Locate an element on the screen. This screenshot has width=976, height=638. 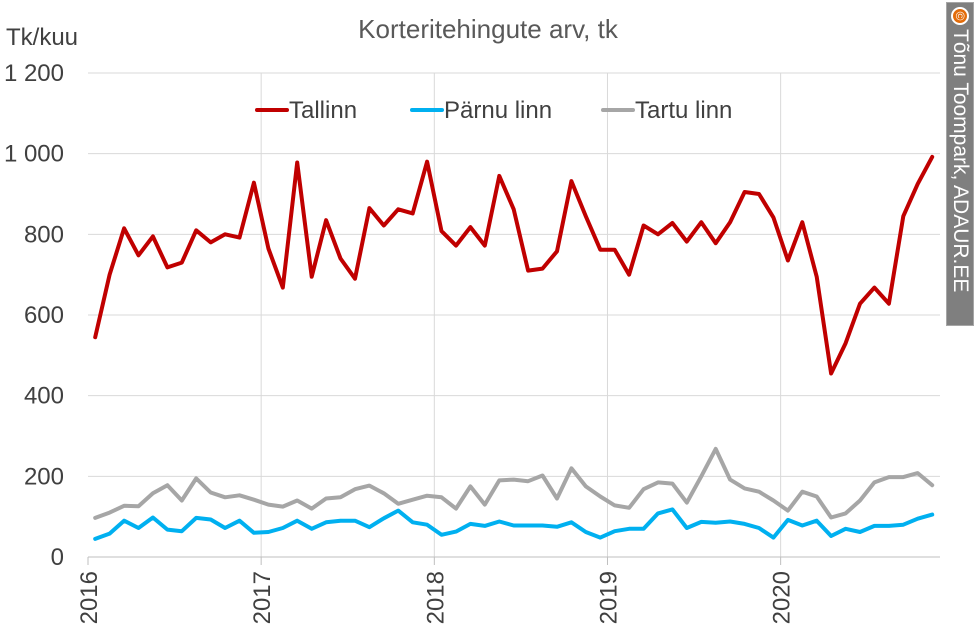
x-tick-label: 2018 is located at coordinates (435, 597).